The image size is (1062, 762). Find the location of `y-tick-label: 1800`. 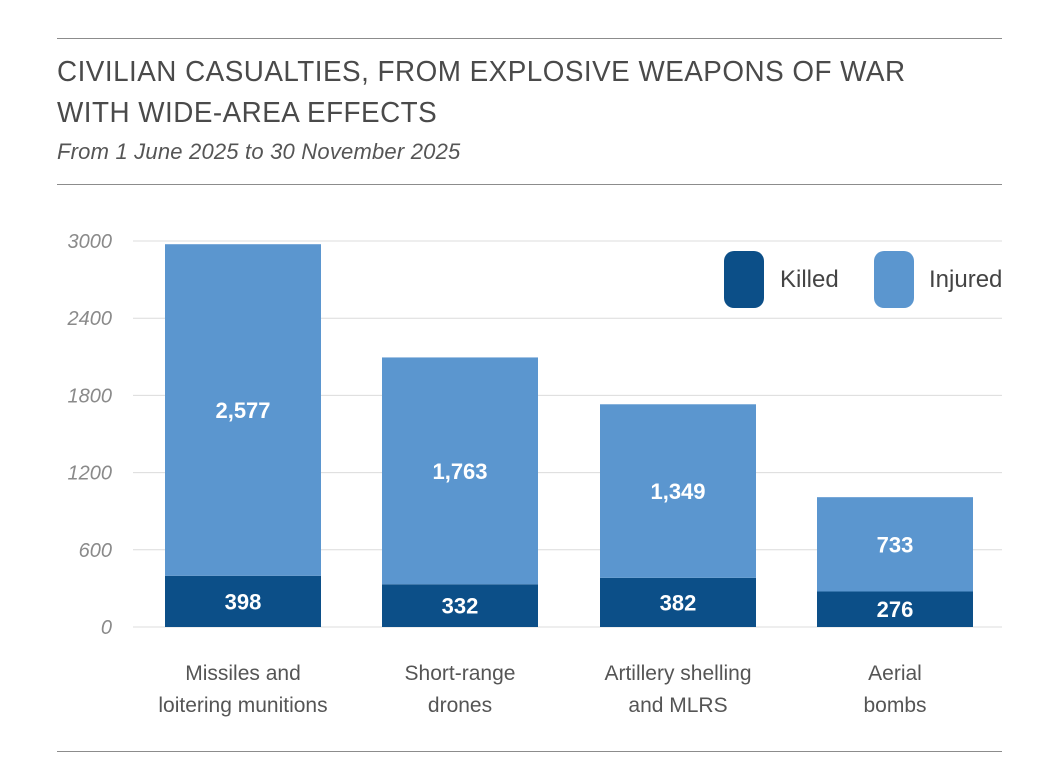

y-tick-label: 1800 is located at coordinates (90, 396).